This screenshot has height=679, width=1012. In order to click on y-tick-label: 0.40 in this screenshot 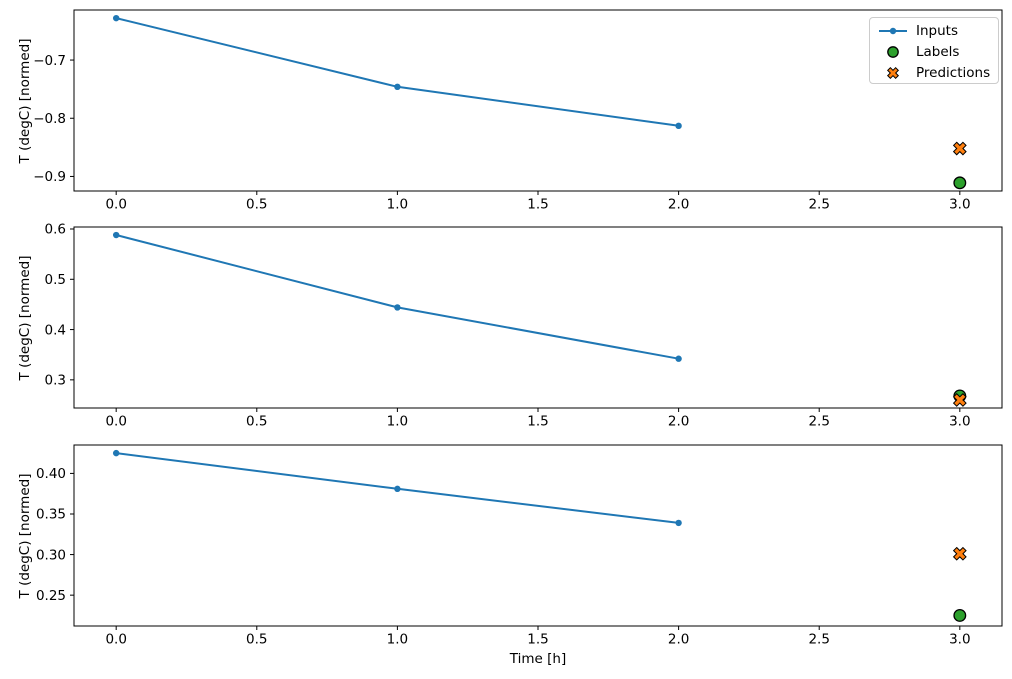, I will do `click(51, 474)`.